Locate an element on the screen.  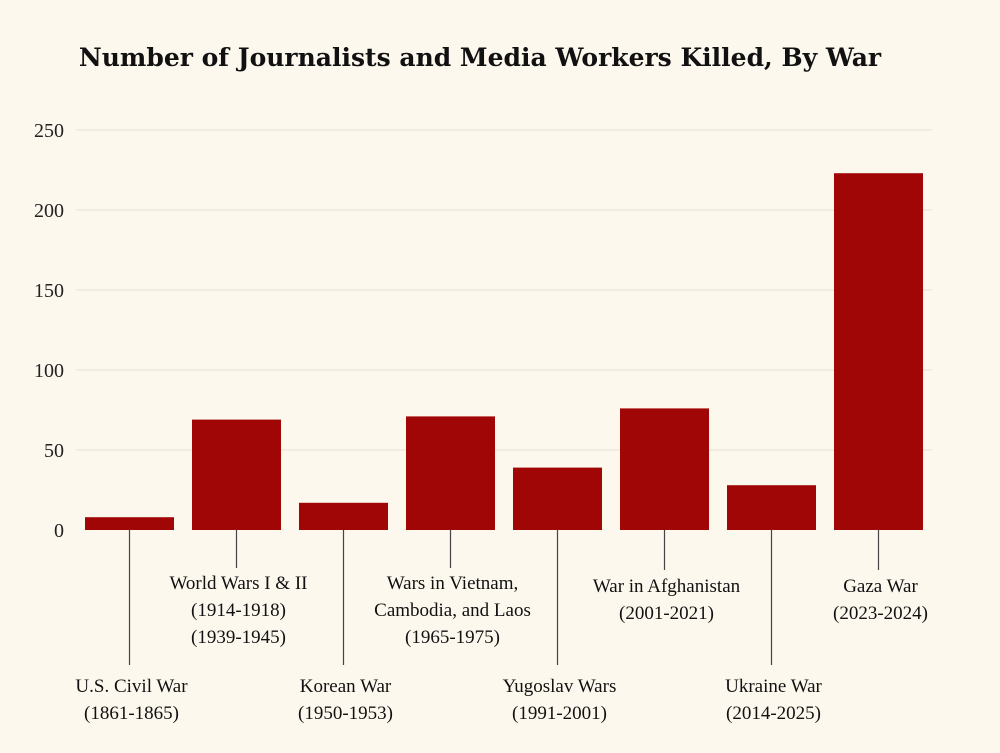
y-axis-ticks: 0 50 100 150 200 250 is located at coordinates (49, 331).